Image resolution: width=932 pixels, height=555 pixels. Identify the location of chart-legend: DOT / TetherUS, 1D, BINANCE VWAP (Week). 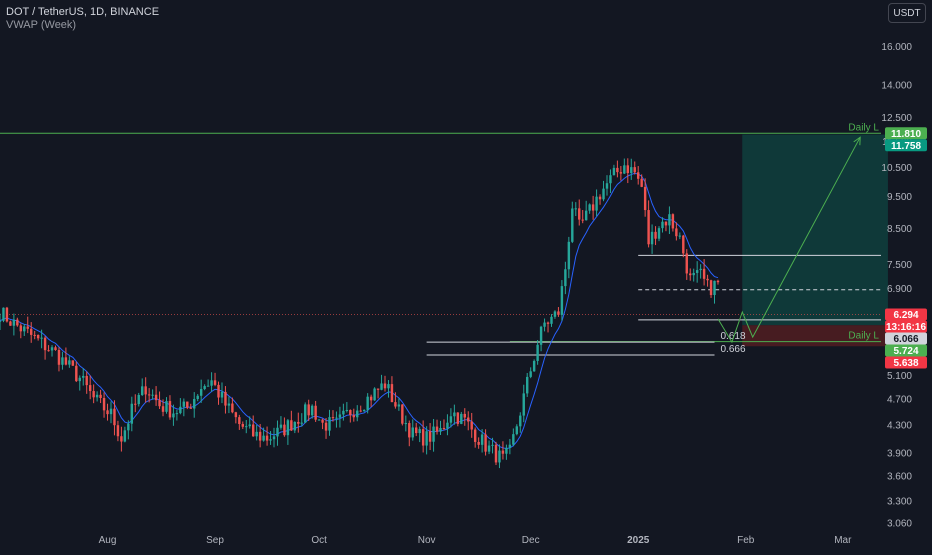
(82, 19).